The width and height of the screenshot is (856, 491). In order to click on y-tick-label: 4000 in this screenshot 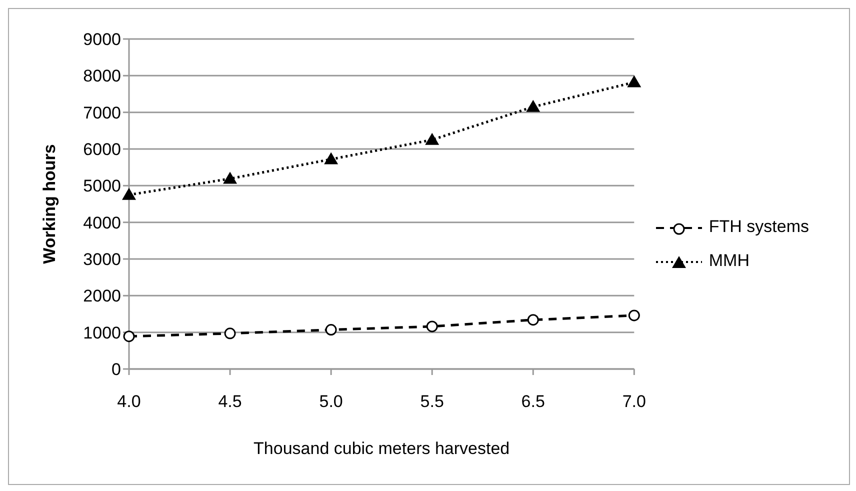, I will do `click(102, 222)`.